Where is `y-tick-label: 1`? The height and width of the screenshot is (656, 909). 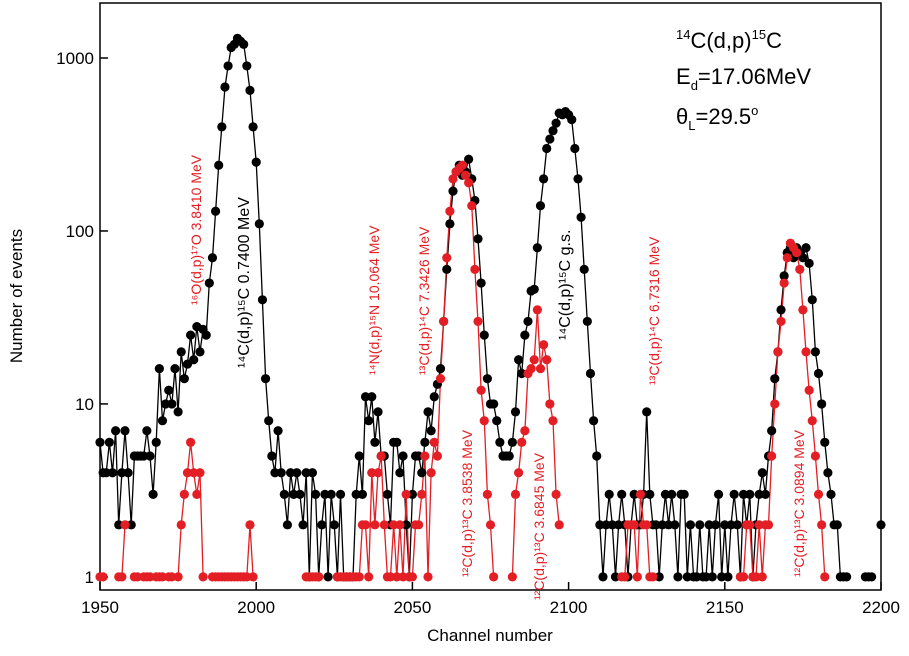
y-tick-label: 1 is located at coordinates (89, 577).